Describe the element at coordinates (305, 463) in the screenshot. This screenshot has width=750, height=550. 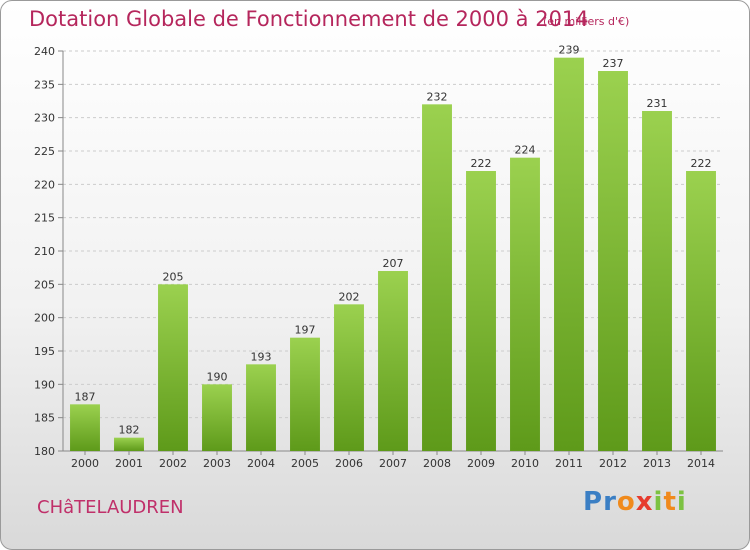
I see `x-tick-label: 2005` at that location.